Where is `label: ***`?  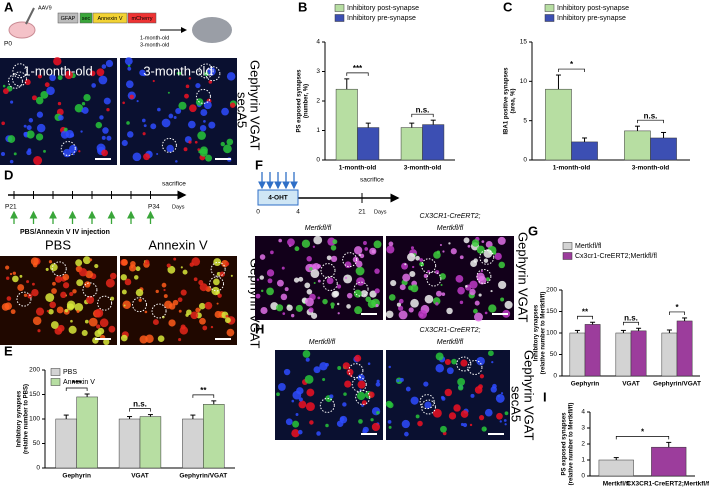
label: *** is located at coordinates (77, 383).